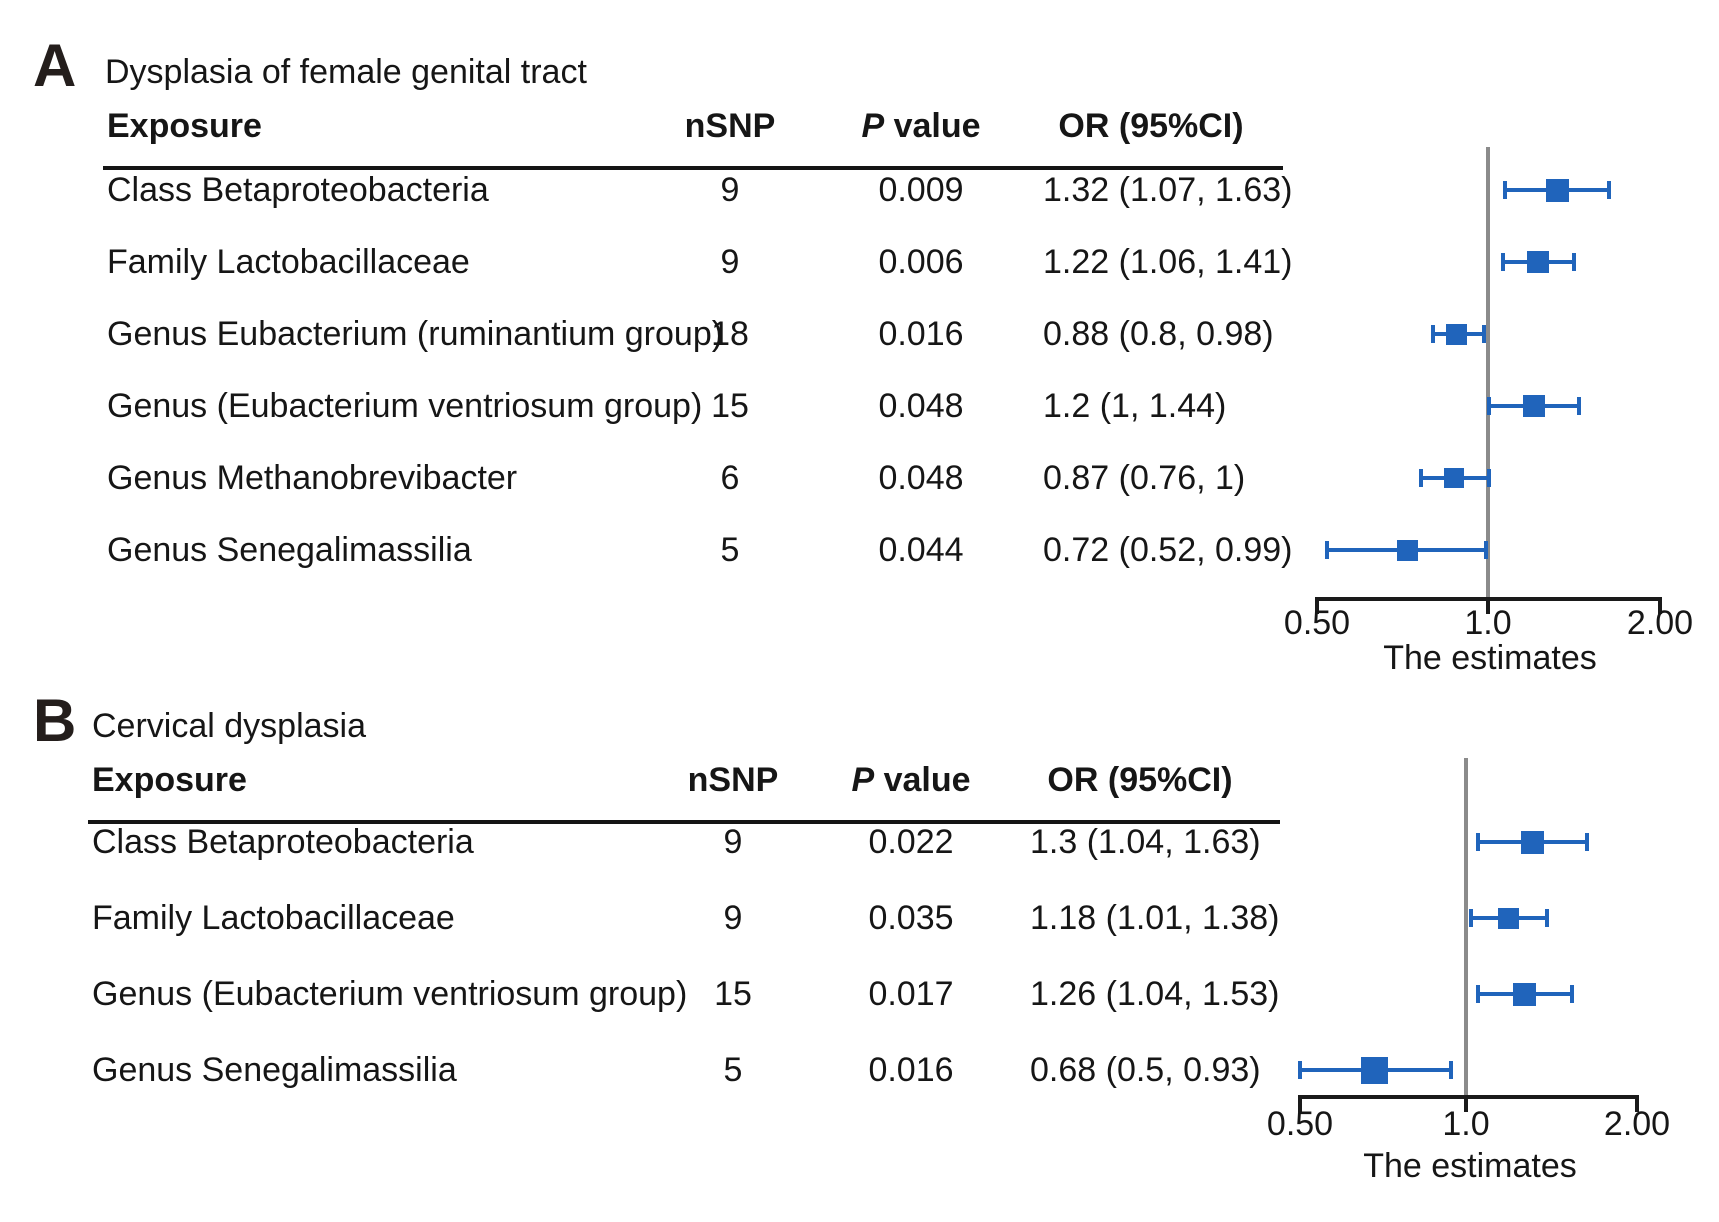 This screenshot has height=1222, width=1719. I want to click on or-ci-cell: 1.32 (1.07, 1.63), so click(1168, 190).